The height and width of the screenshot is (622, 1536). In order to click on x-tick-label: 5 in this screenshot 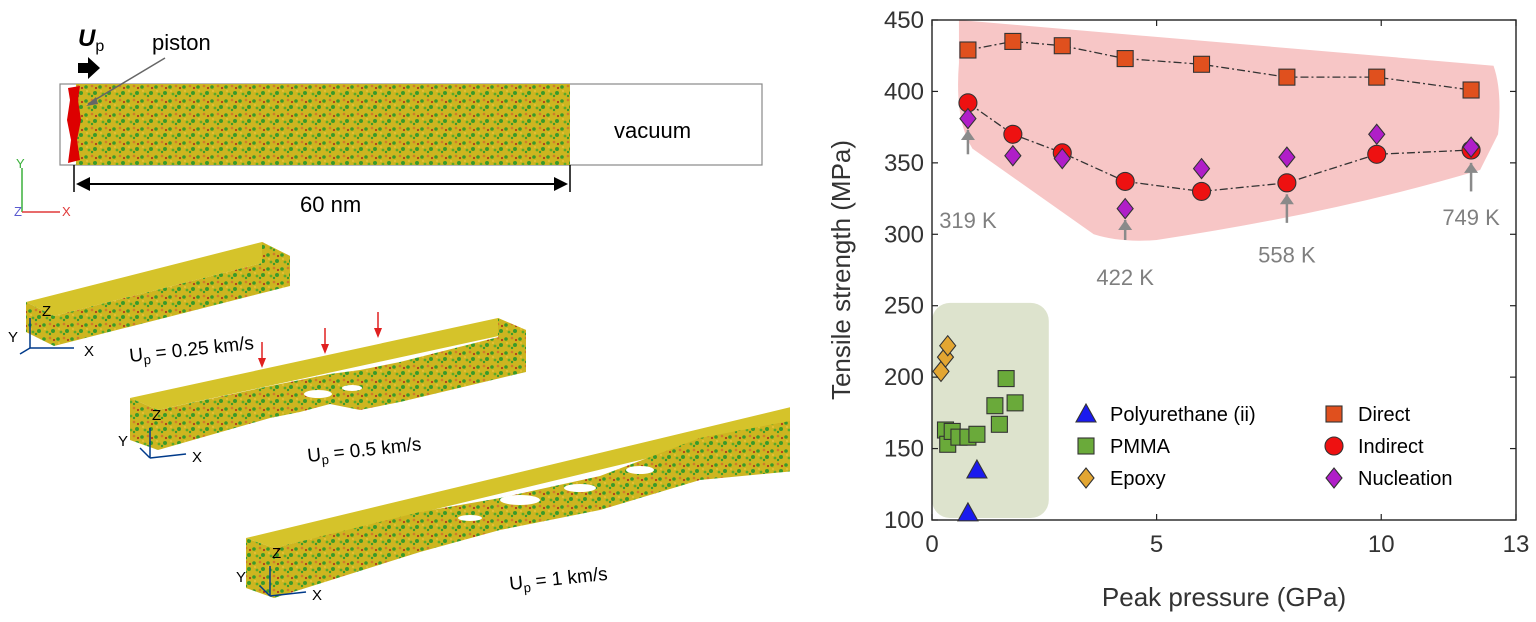, I will do `click(1156, 544)`.